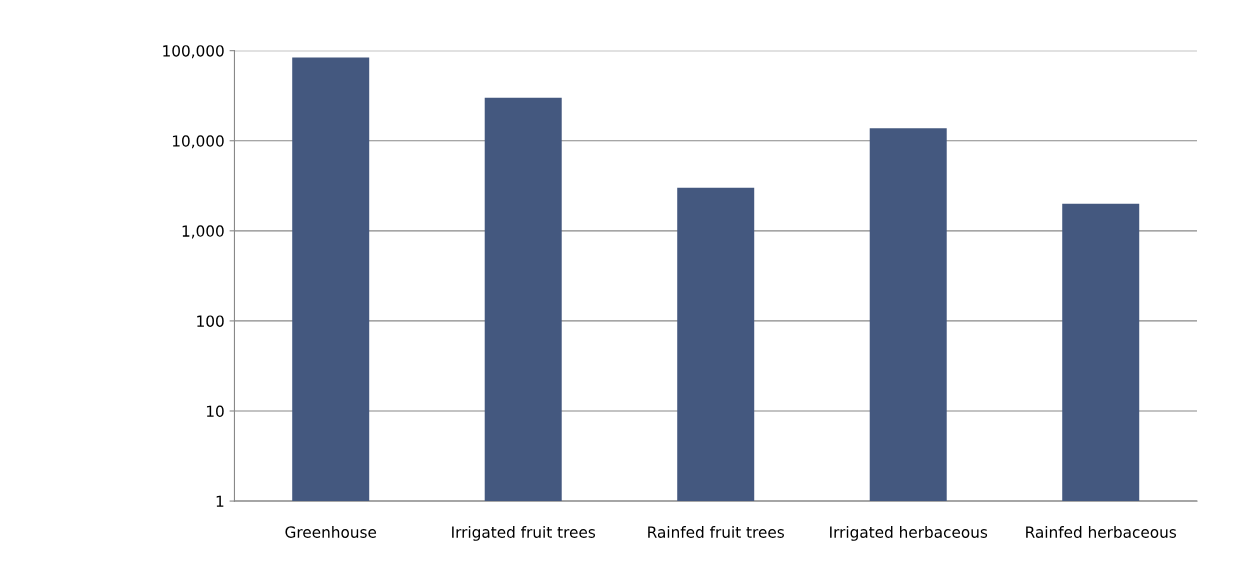  I want to click on x-tick-label: Rainfed fruit trees, so click(716, 532).